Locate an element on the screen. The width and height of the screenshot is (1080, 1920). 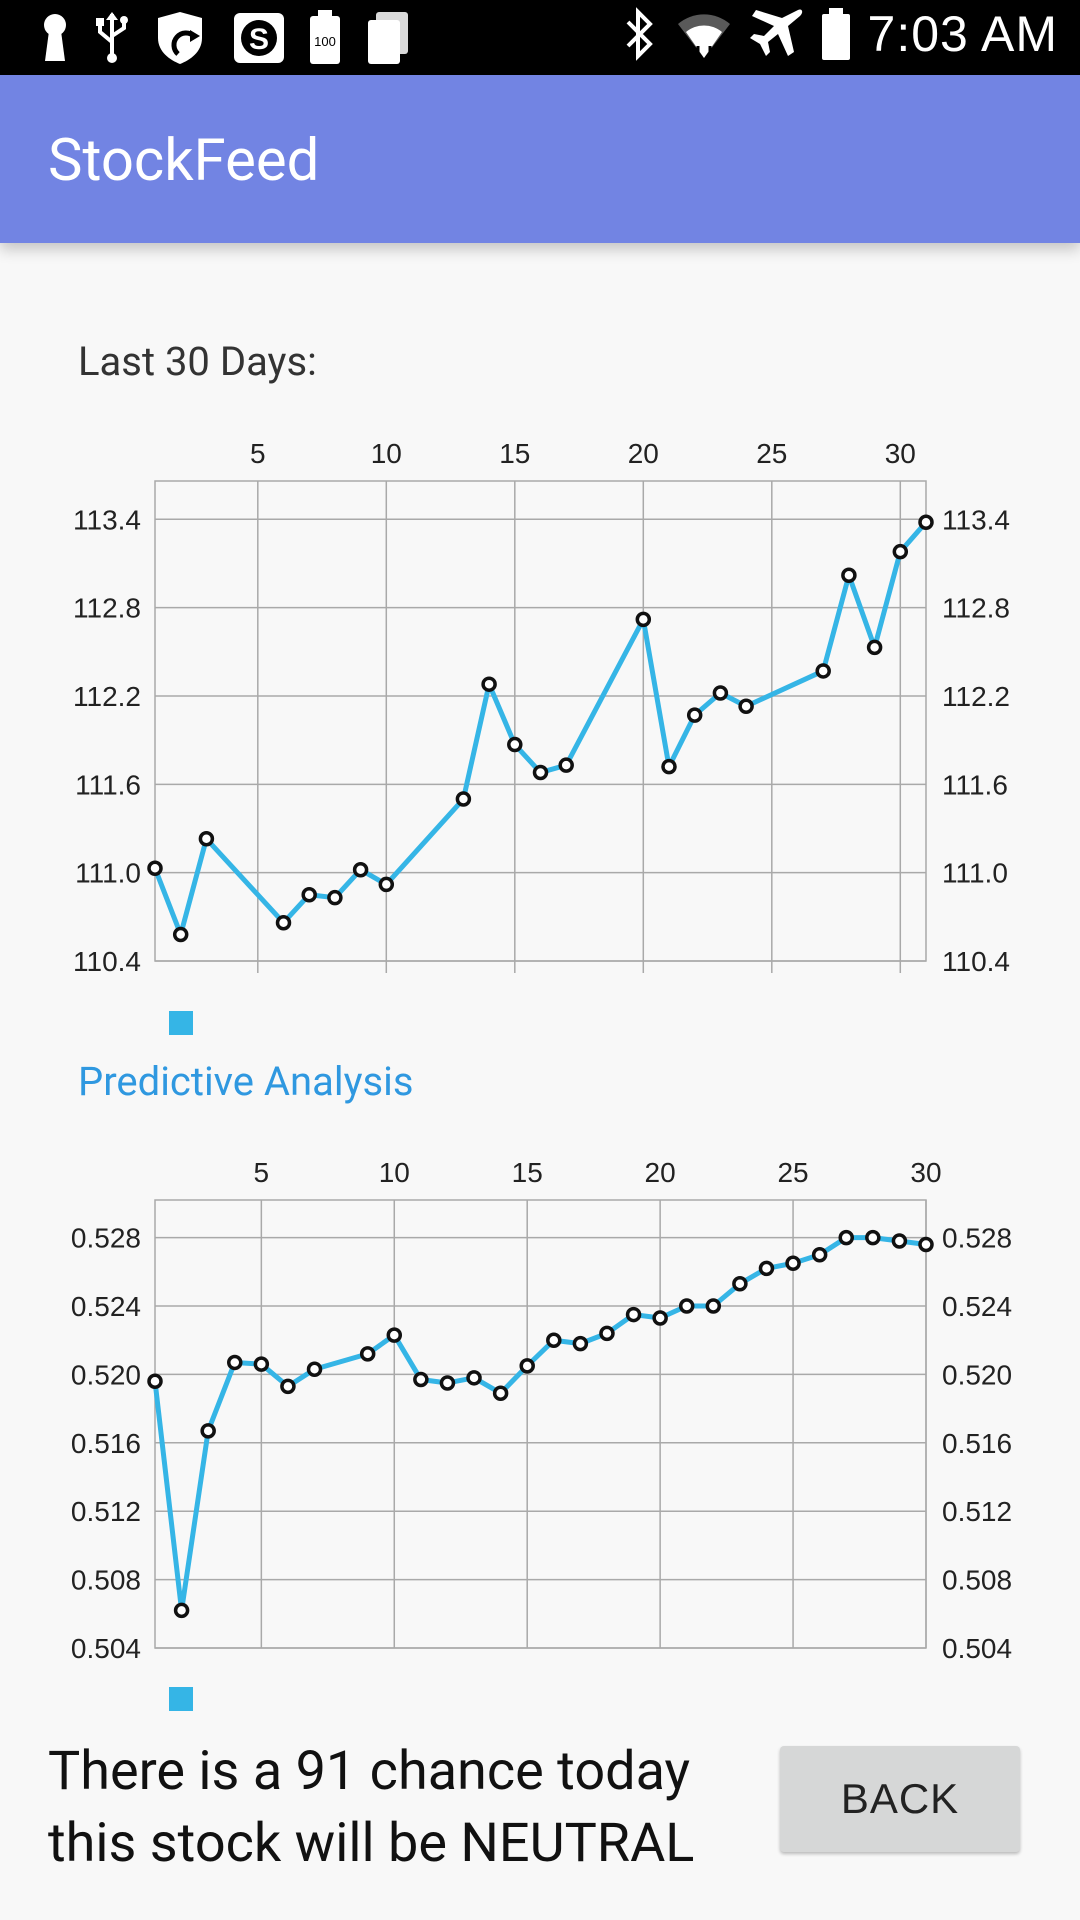
chart-1-y-tick-label-right: 112.8 is located at coordinates (976, 608).